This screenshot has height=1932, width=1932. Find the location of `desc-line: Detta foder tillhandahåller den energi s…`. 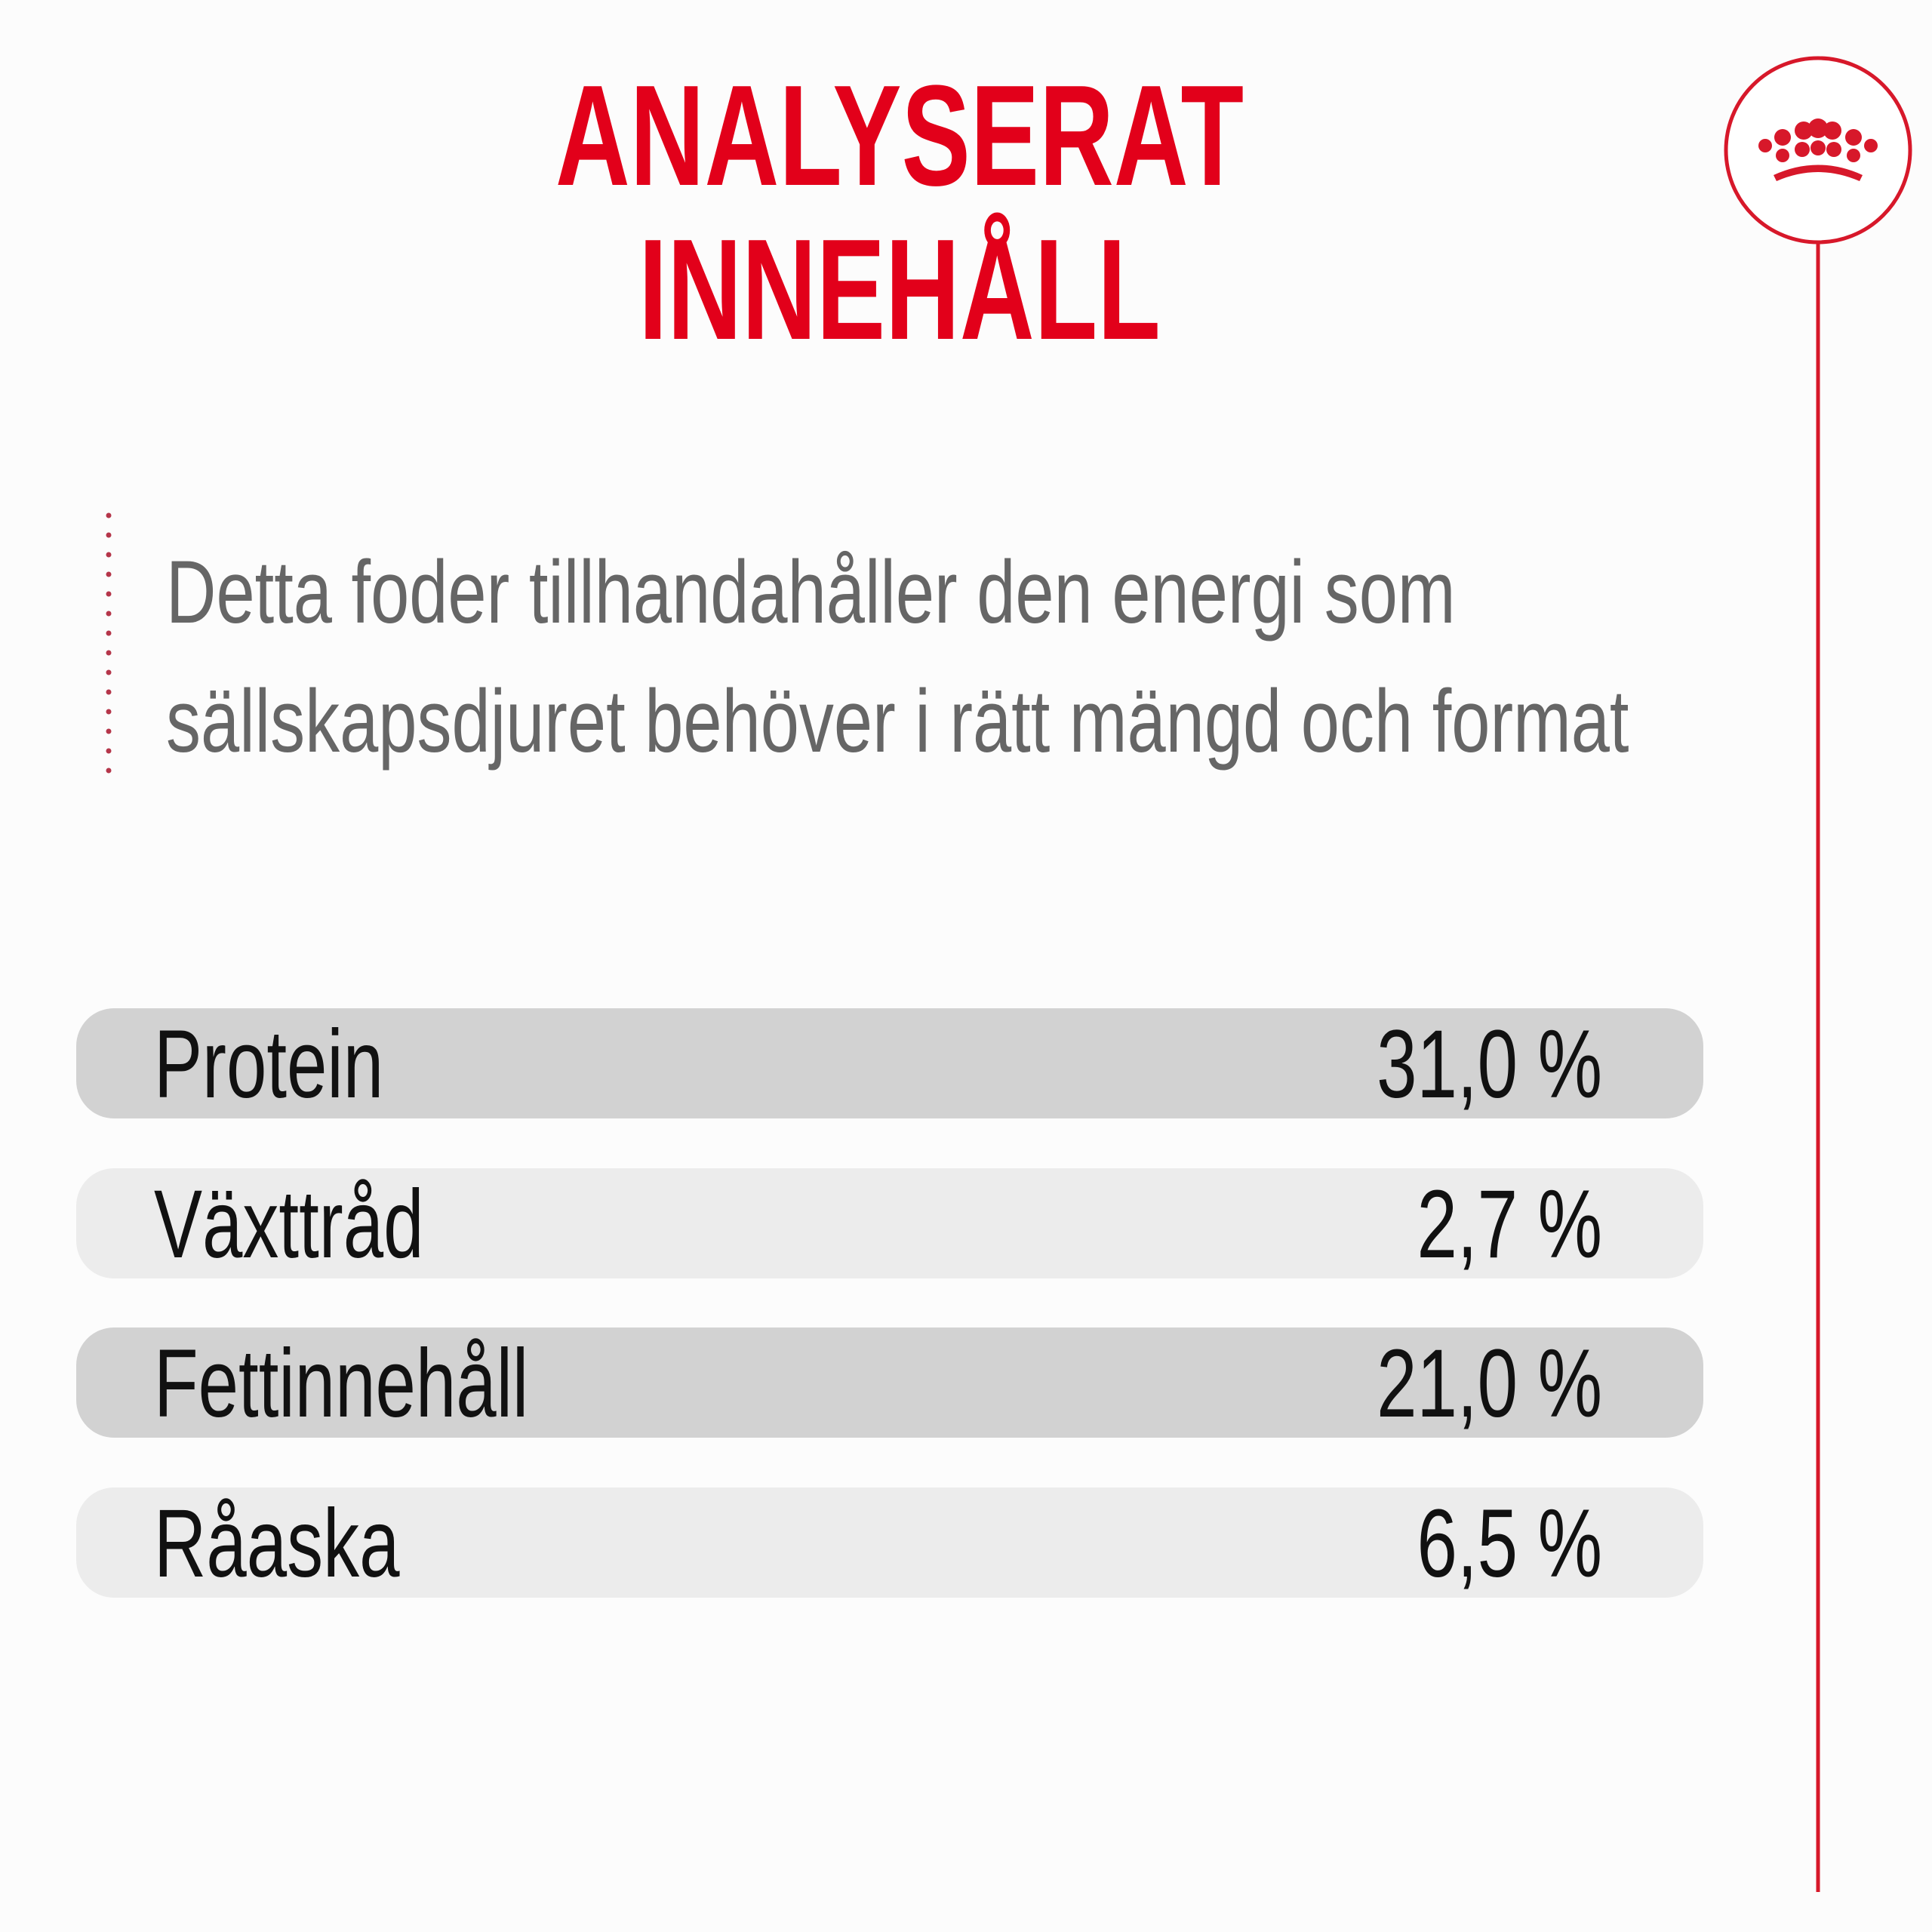

desc-line: Detta foder tillhandahåller den energi s… is located at coordinates (811, 592).